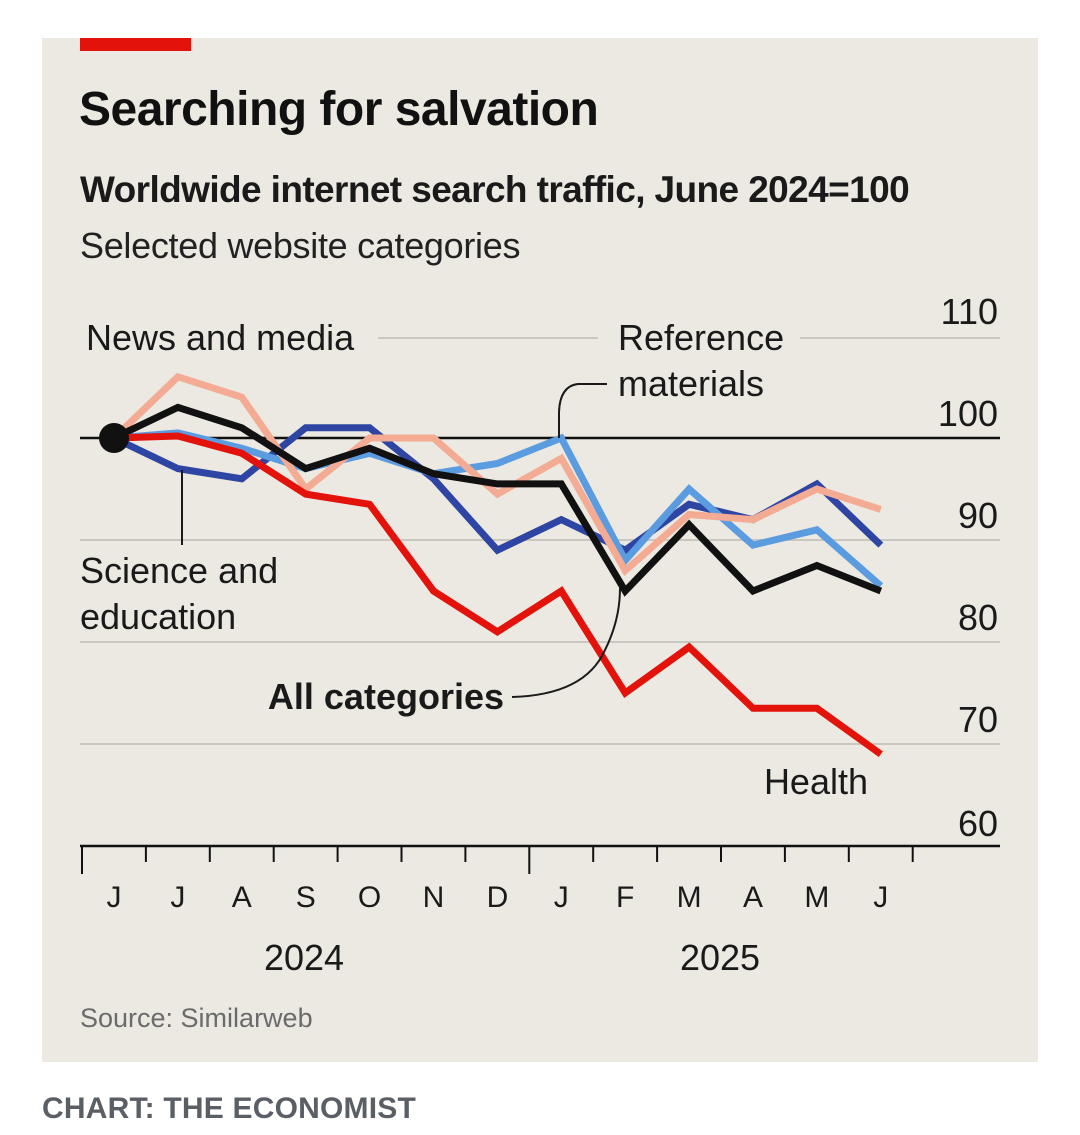  Describe the element at coordinates (196, 1018) in the screenshot. I see `source-note: Source: Similarweb` at that location.